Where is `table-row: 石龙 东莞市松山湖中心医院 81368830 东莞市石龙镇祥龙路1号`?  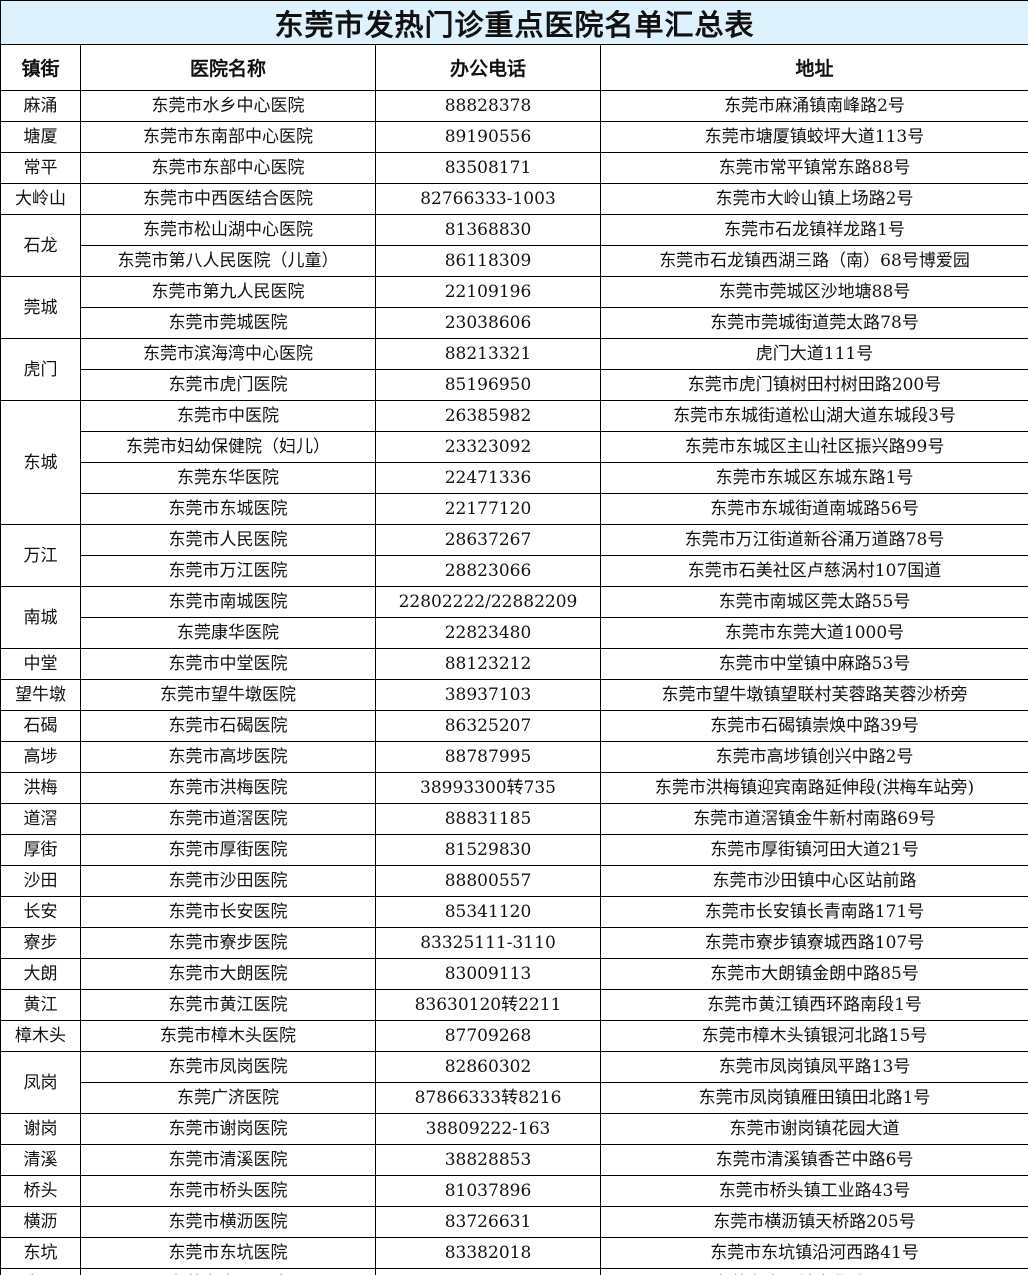
table-row: 石龙 东莞市松山湖中心医院 81368830 东莞市石龙镇祥龙路1号 is located at coordinates (514, 245).